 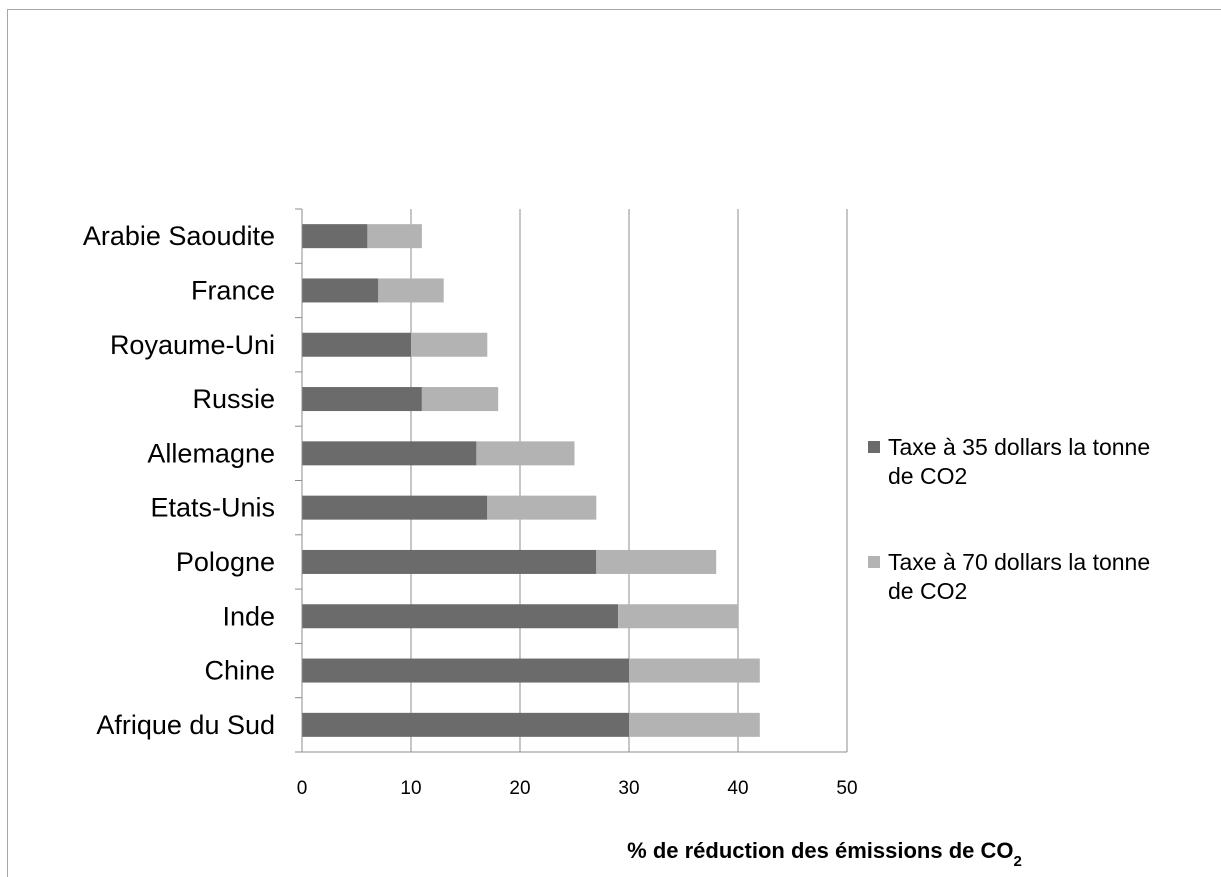 What do you see at coordinates (1019, 562) in the screenshot?
I see `legend-label: Taxe à 70 dollars la tonne` at bounding box center [1019, 562].